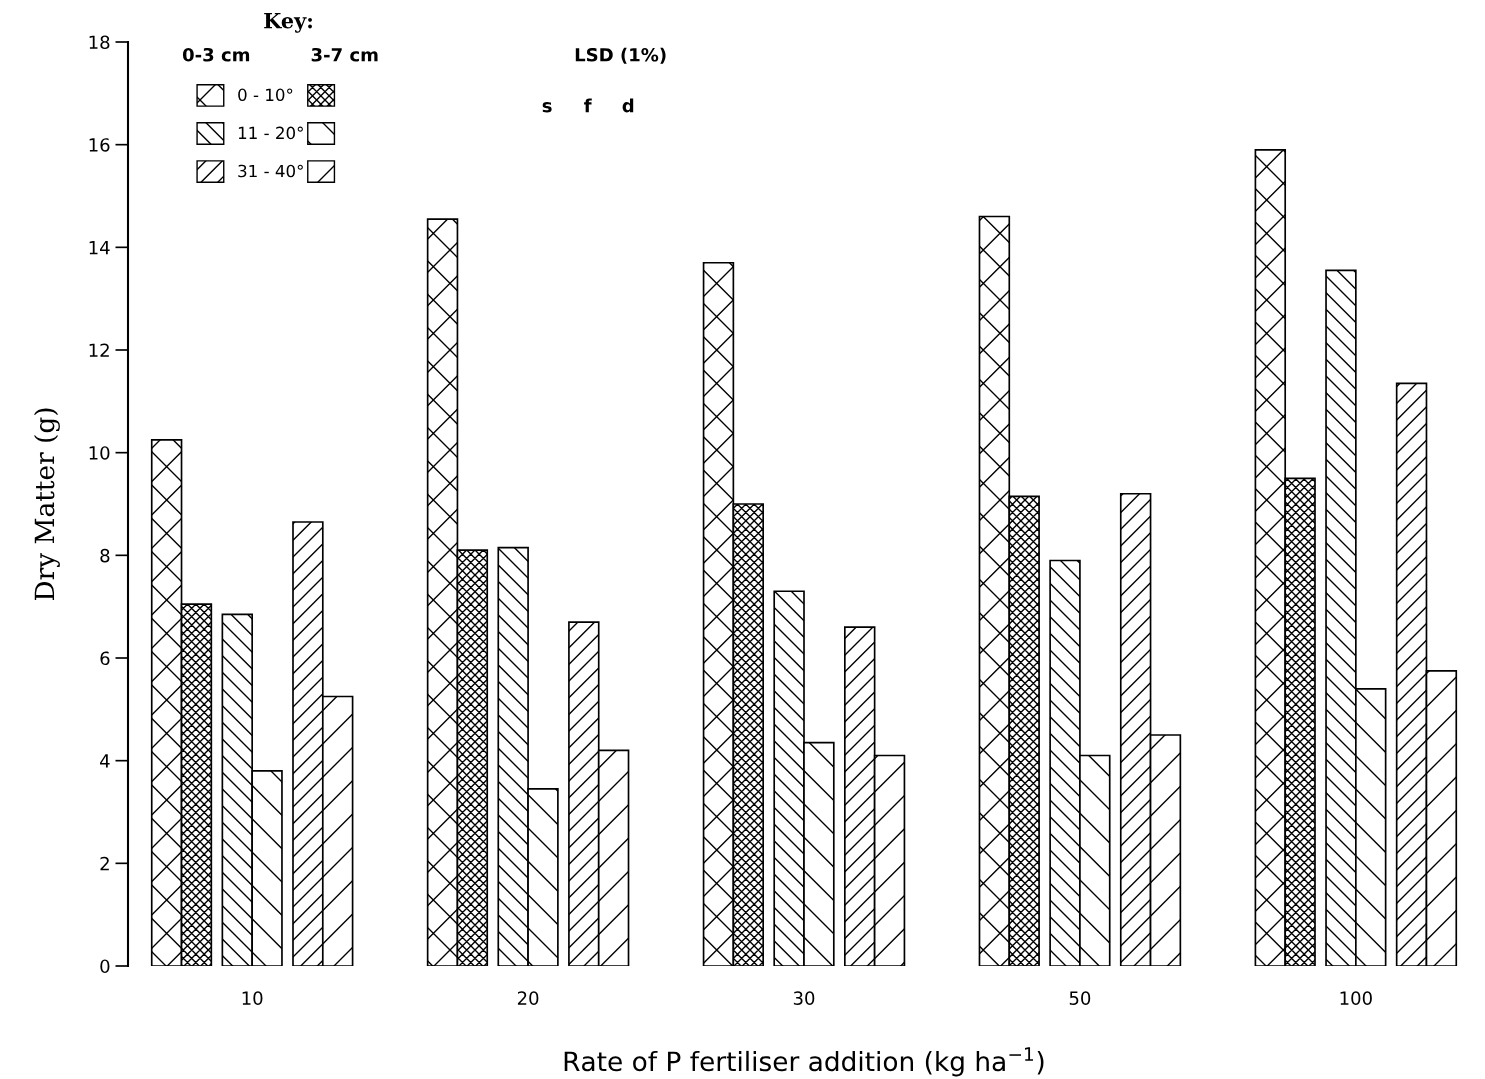 The image size is (1485, 1079). What do you see at coordinates (105, 966) in the screenshot?
I see `y-tick-label: 0` at bounding box center [105, 966].